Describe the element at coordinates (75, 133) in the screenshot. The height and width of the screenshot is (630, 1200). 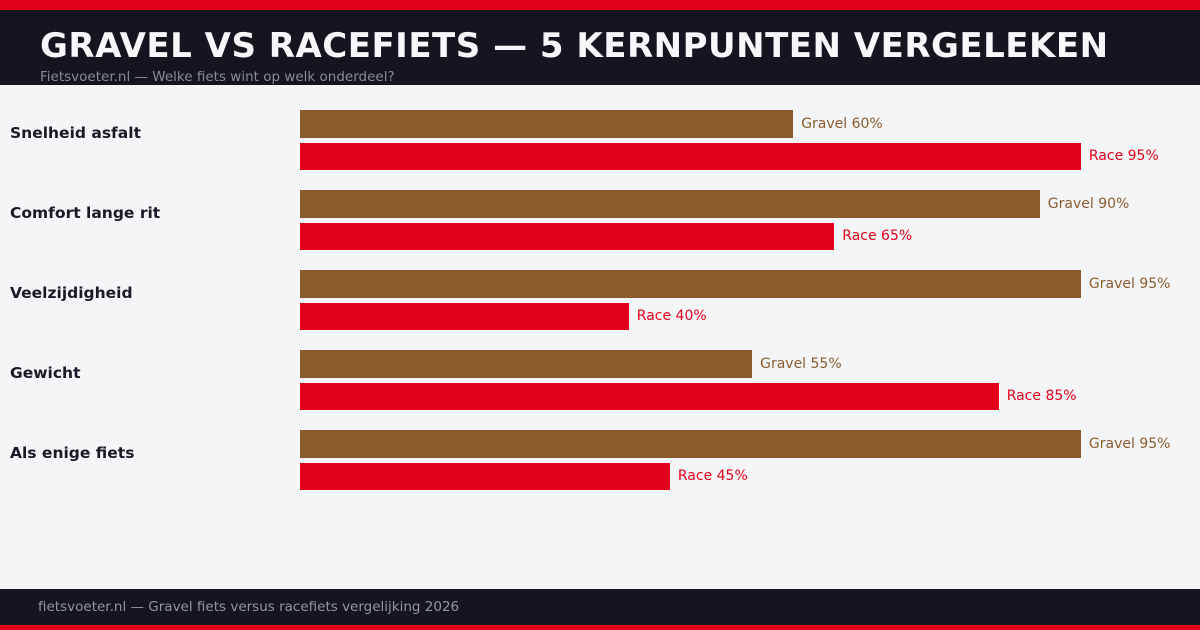
I see `category-label: Snelheid asfalt` at that location.